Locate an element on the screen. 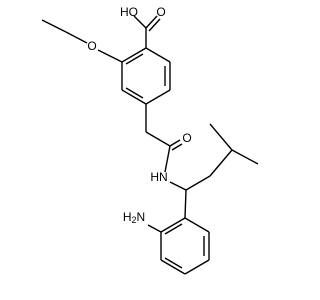 The image size is (320, 300). atom-label: HN is located at coordinates (158, 177).